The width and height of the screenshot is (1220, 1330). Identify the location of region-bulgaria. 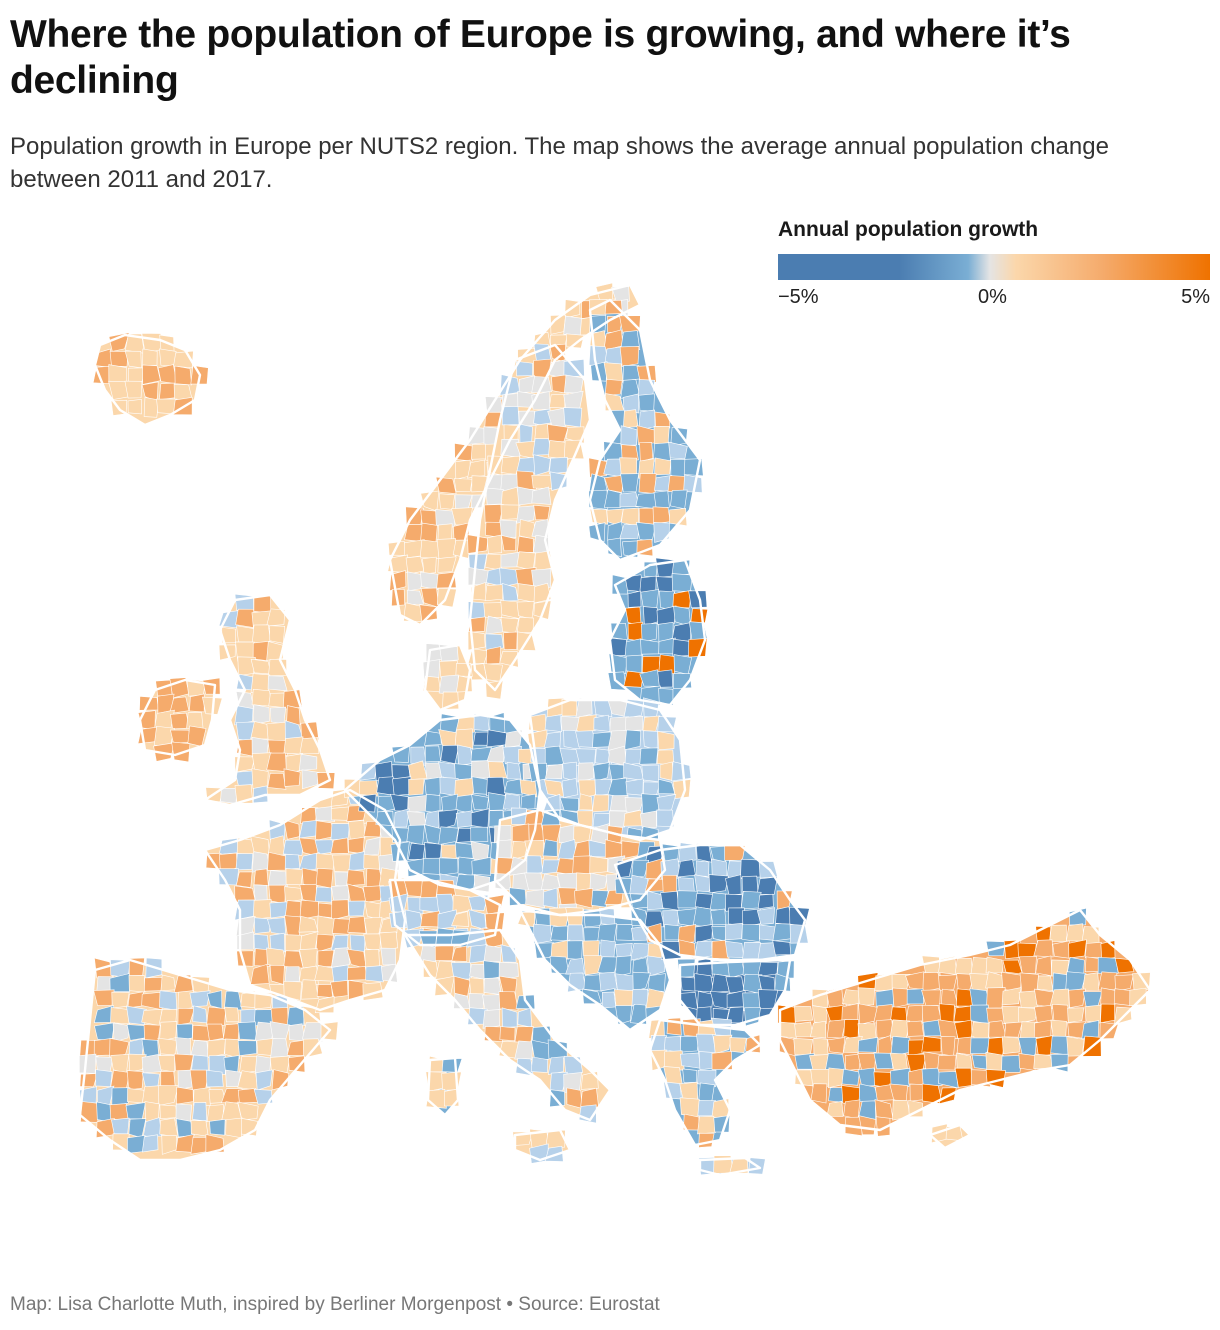
(689, 984).